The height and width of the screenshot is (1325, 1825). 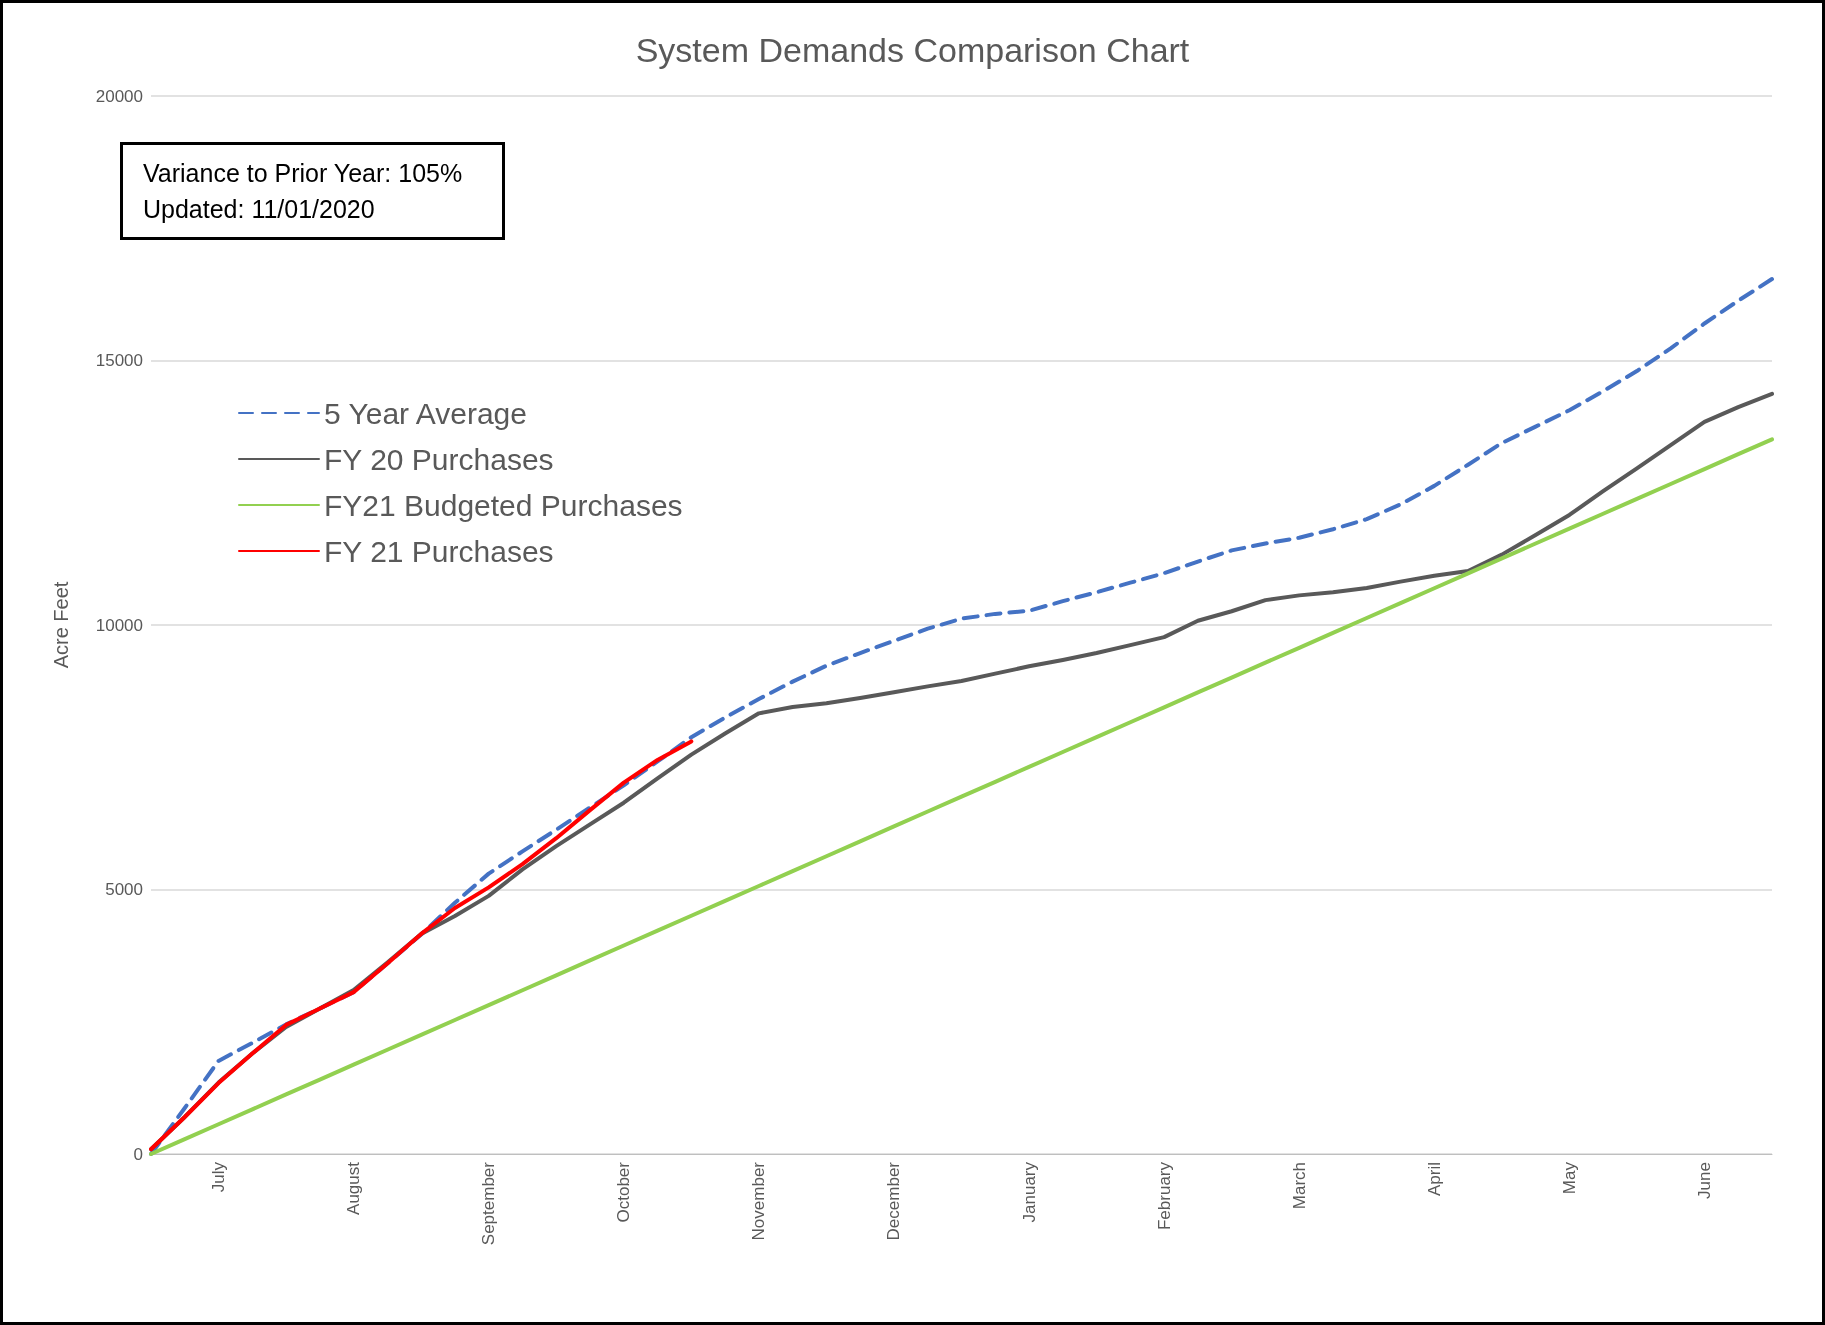 I want to click on legend-label: FY 21 Purchases, so click(x=439, y=551).